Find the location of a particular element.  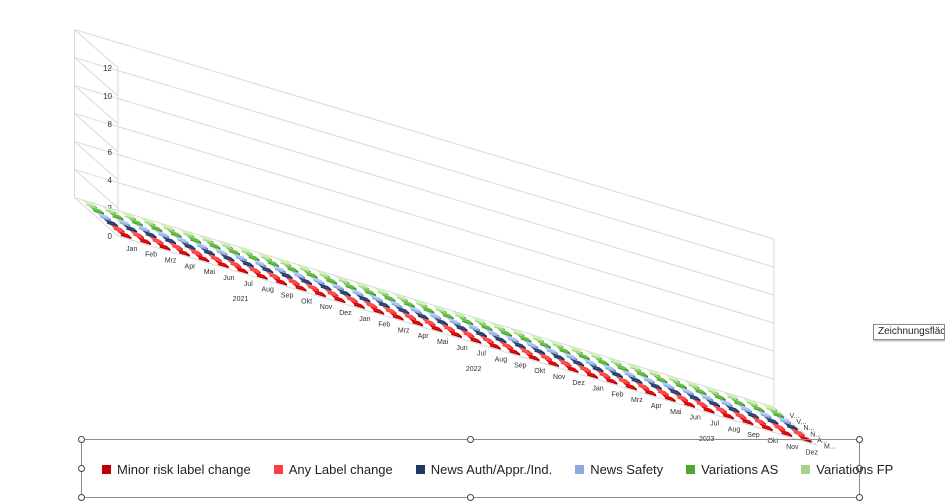

bar-news-auth-appr-ind--1 is located at coordinates (130, 228).